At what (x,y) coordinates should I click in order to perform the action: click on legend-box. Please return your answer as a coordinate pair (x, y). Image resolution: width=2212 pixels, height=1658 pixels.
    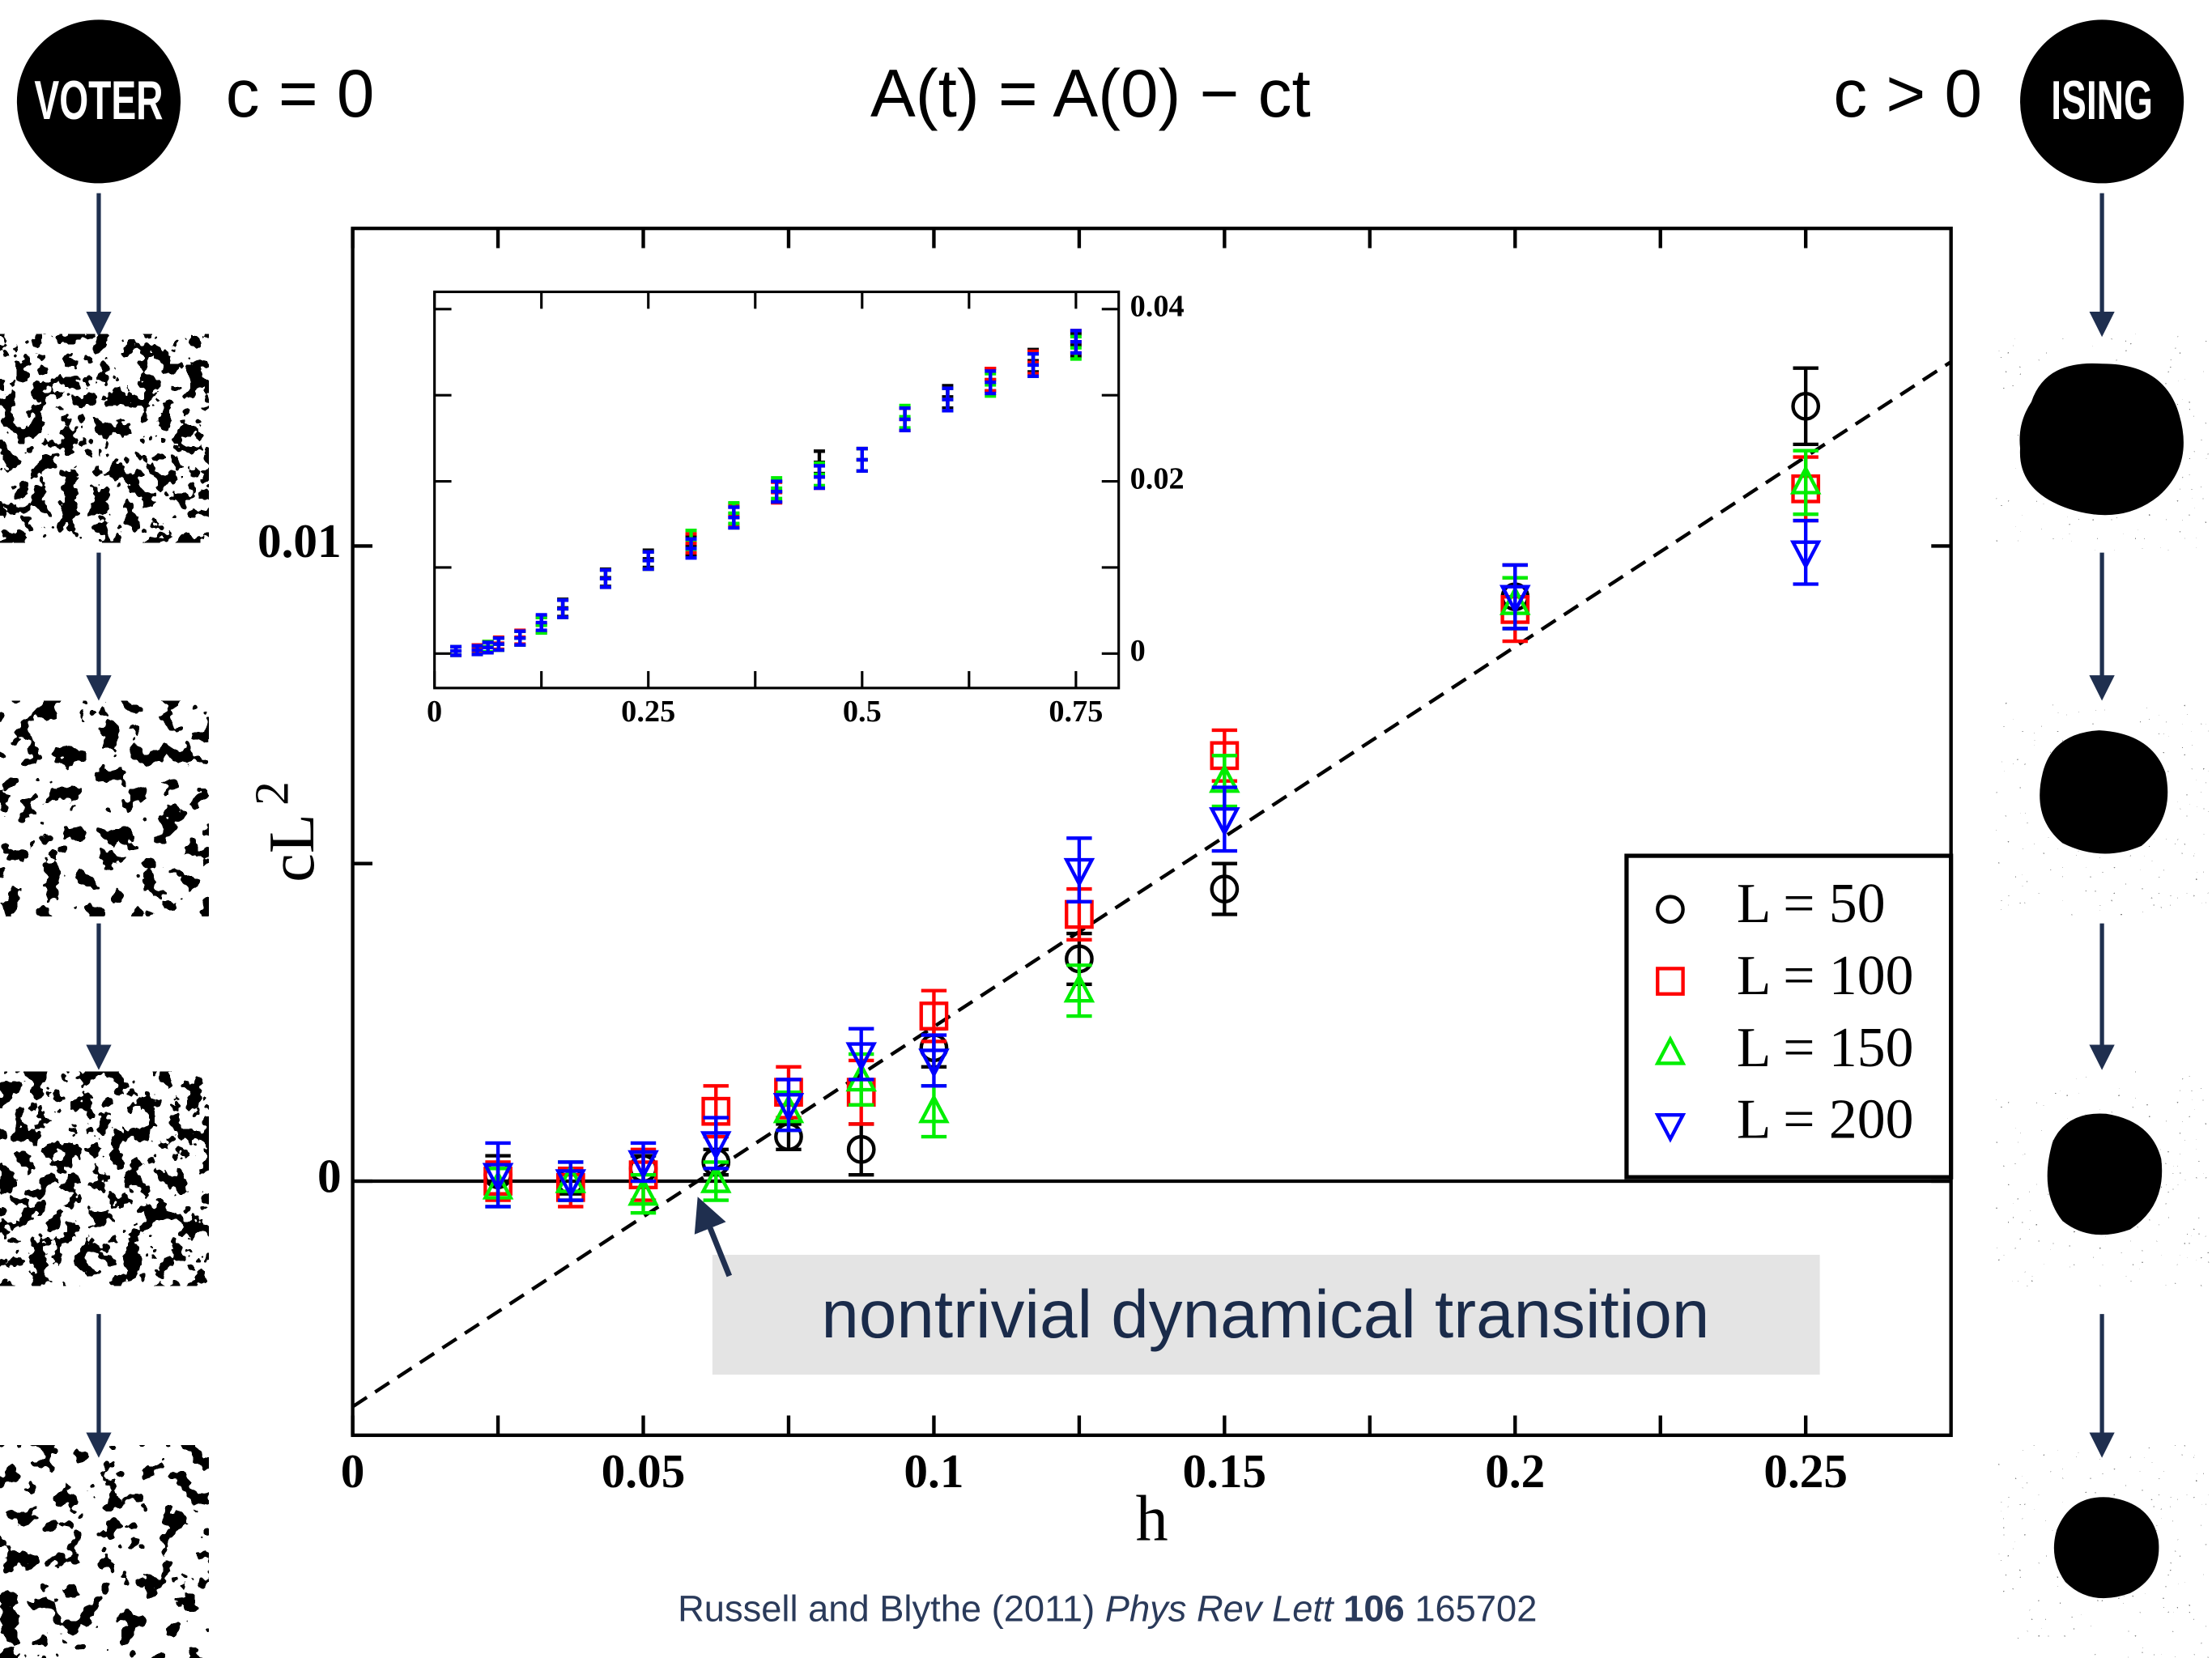
    Looking at the image, I should click on (1789, 1016).